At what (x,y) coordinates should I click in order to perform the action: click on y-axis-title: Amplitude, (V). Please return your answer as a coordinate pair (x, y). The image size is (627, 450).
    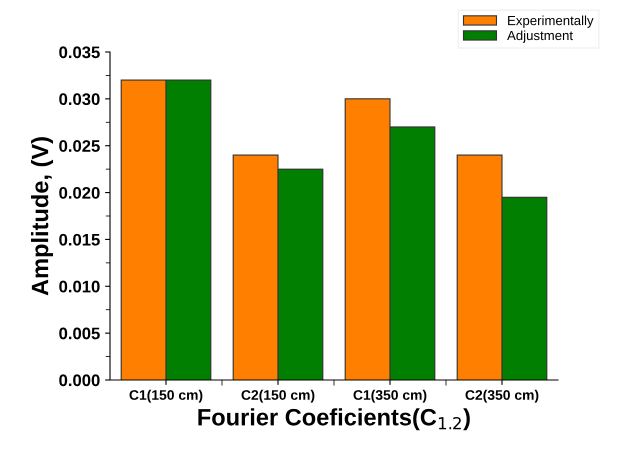
    Looking at the image, I should click on (42, 216).